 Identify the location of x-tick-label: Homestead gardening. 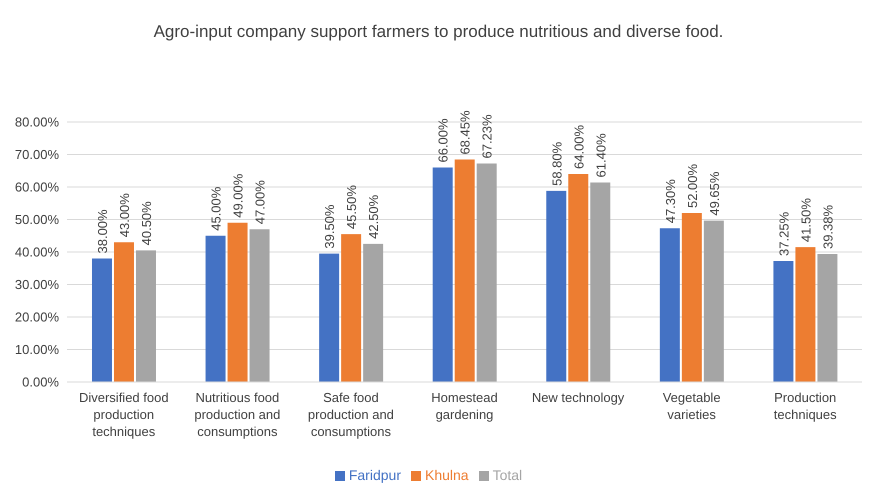
(464, 406).